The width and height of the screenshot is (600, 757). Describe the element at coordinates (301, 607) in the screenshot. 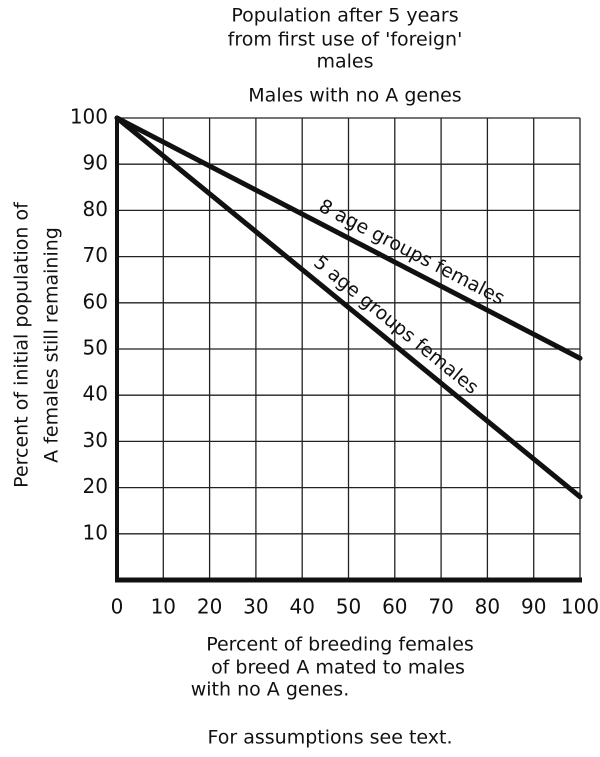

I see `x-tick-label: 40` at that location.